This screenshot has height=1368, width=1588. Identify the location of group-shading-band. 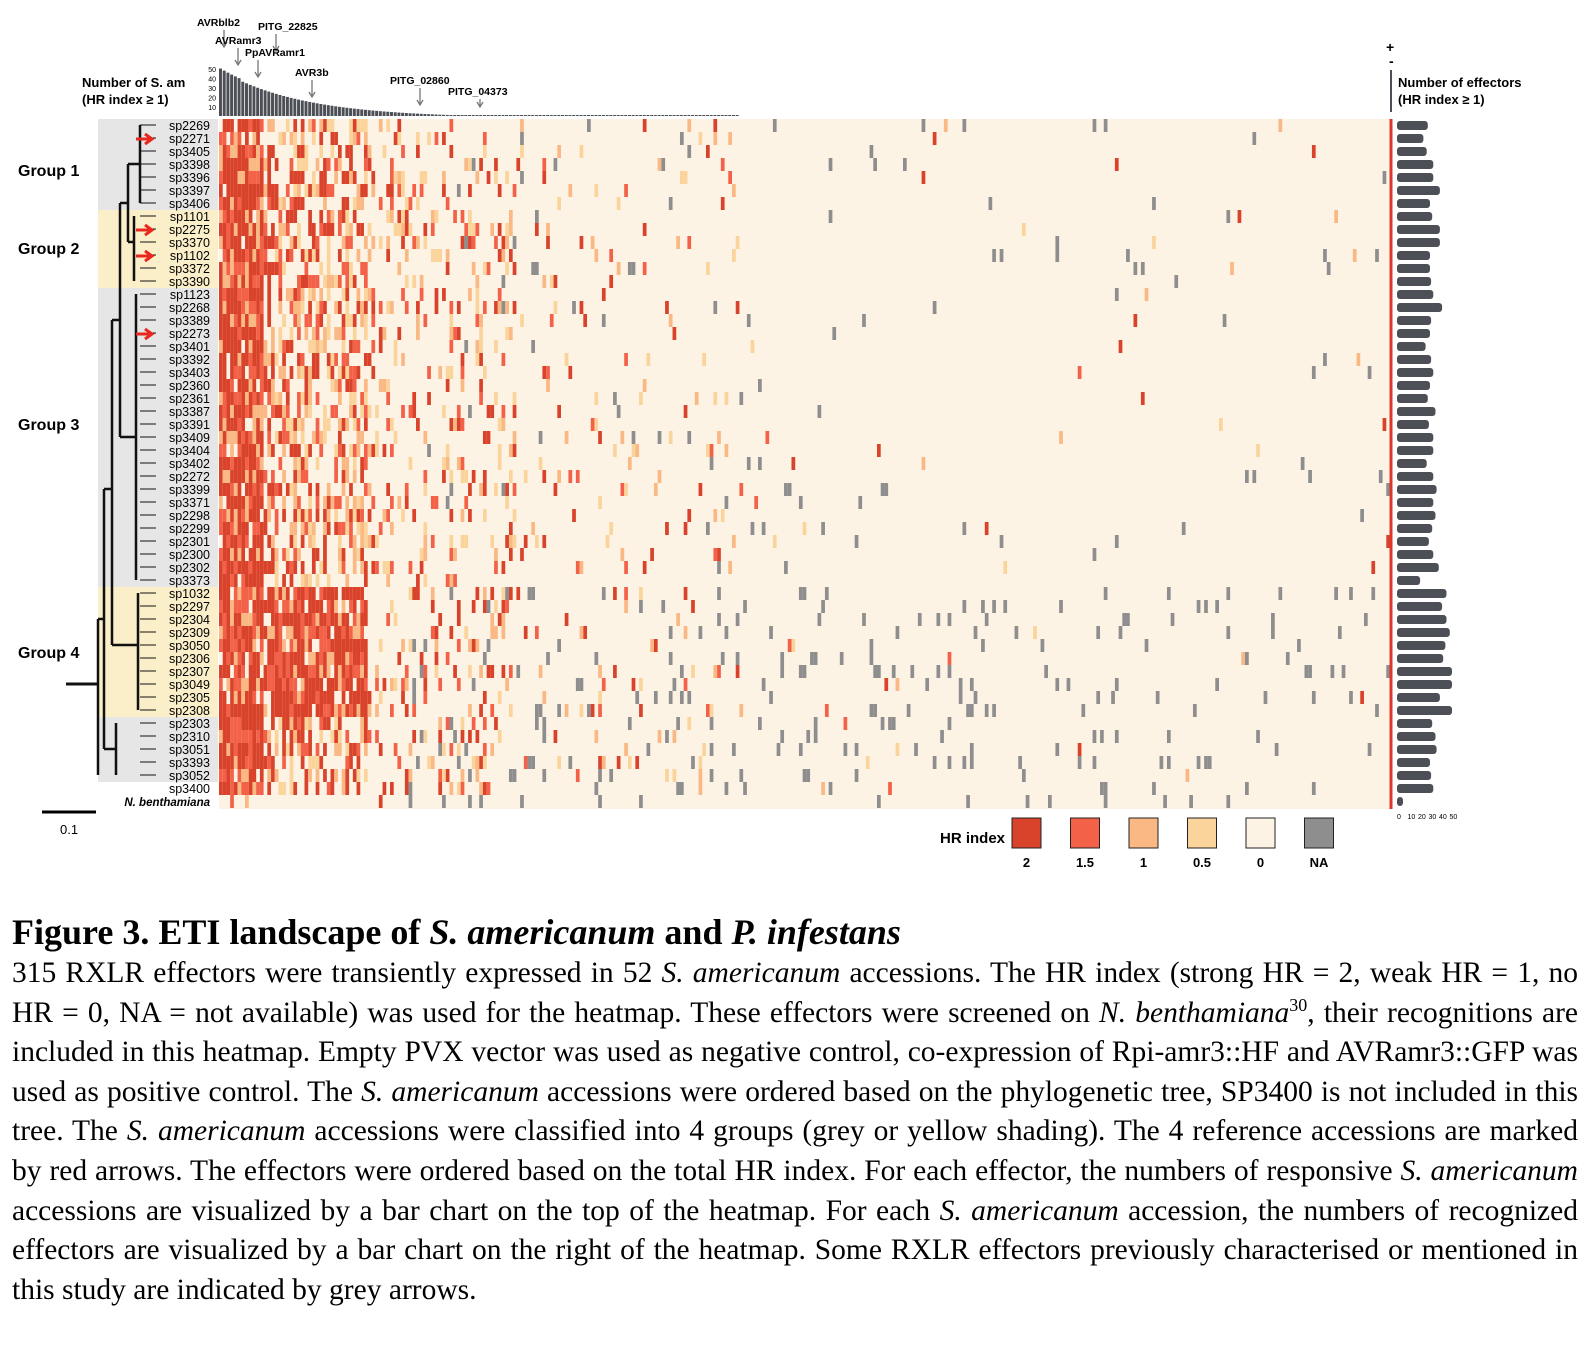
(158, 249).